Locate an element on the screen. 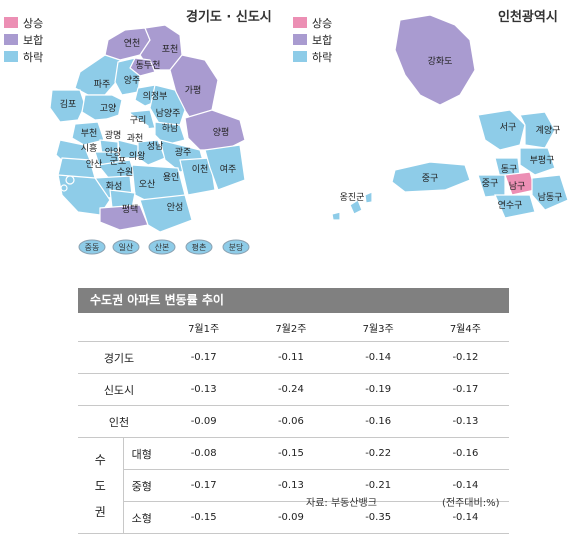  incheon-labels: 강화도 서구 계양구 부평구 동구 중구 남구 옹진군 중구 연수구 남동구 is located at coordinates (451, 133).